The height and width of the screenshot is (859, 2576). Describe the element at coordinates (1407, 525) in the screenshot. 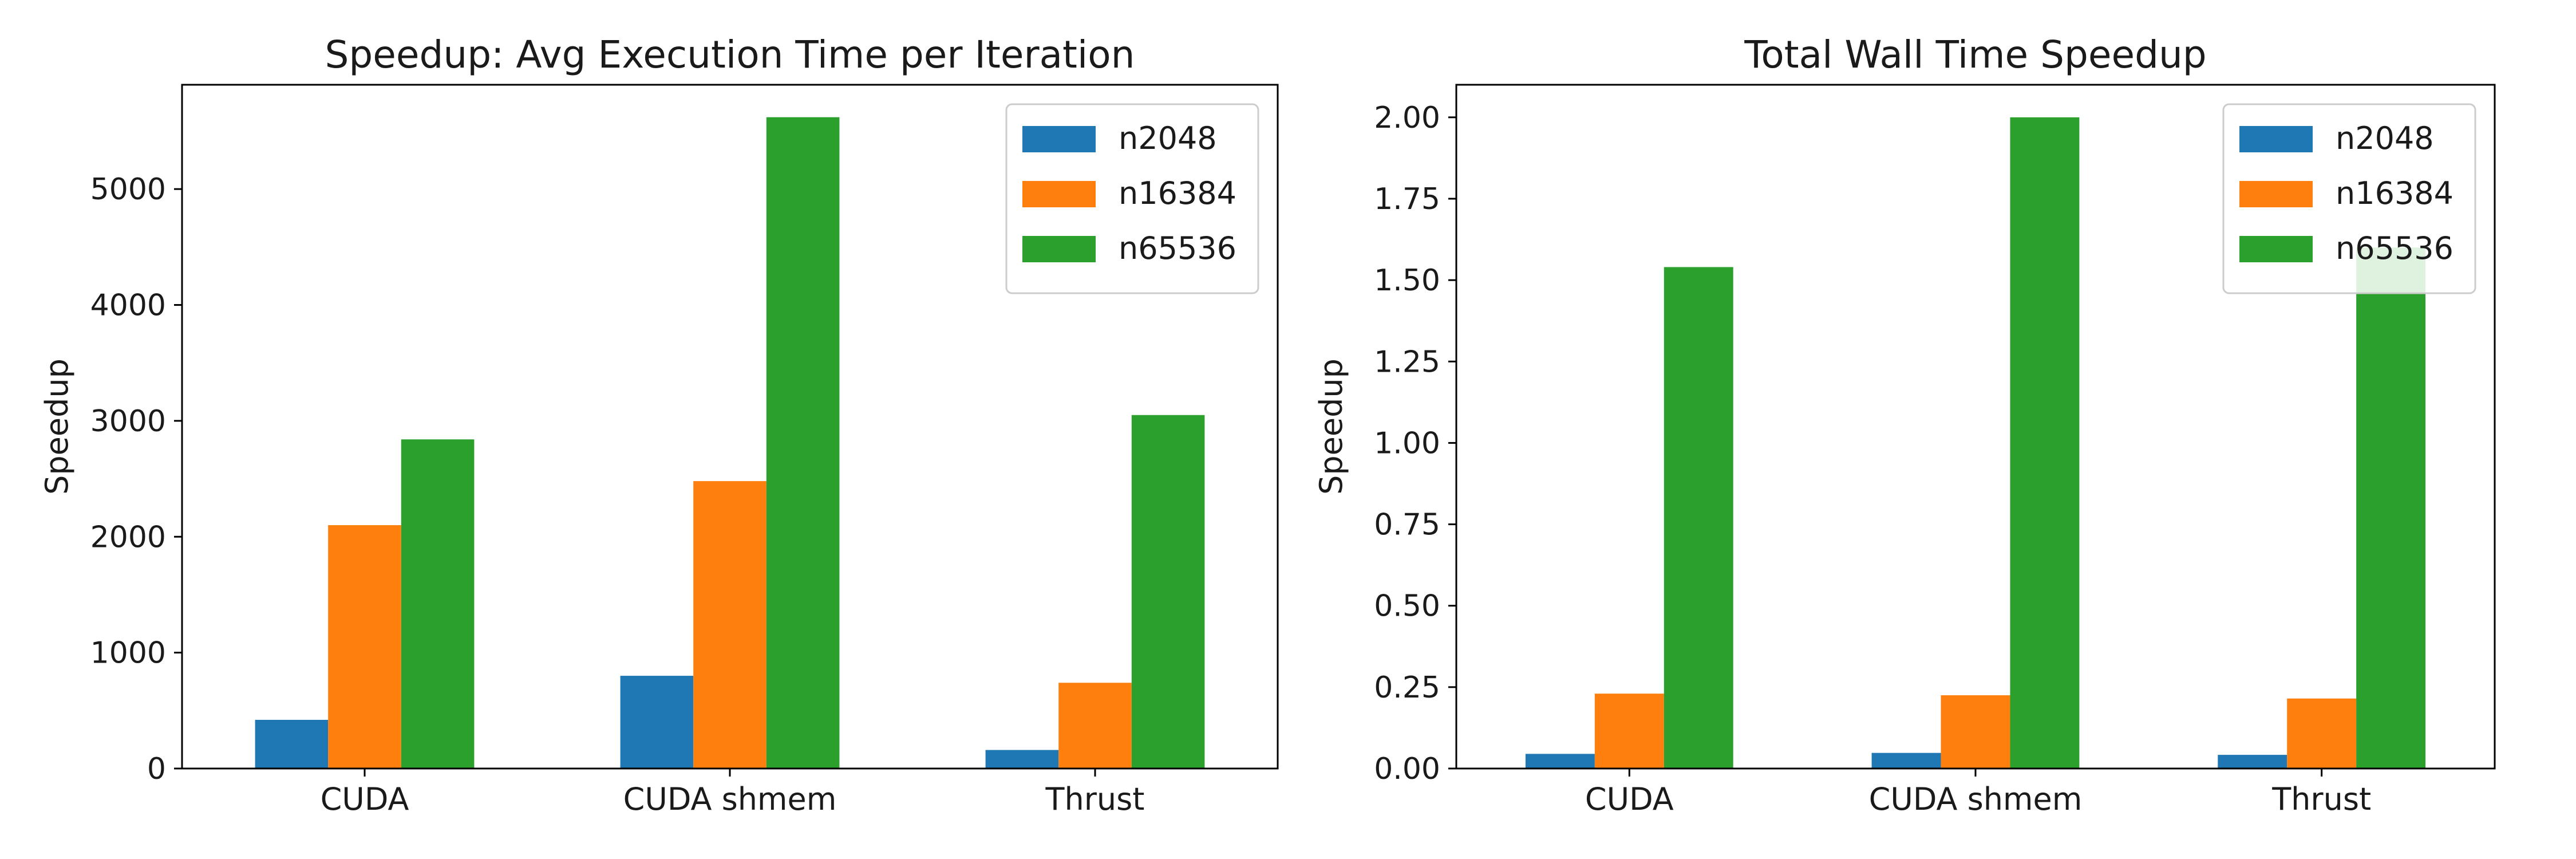

I see `y-tick-label: 0.75` at that location.